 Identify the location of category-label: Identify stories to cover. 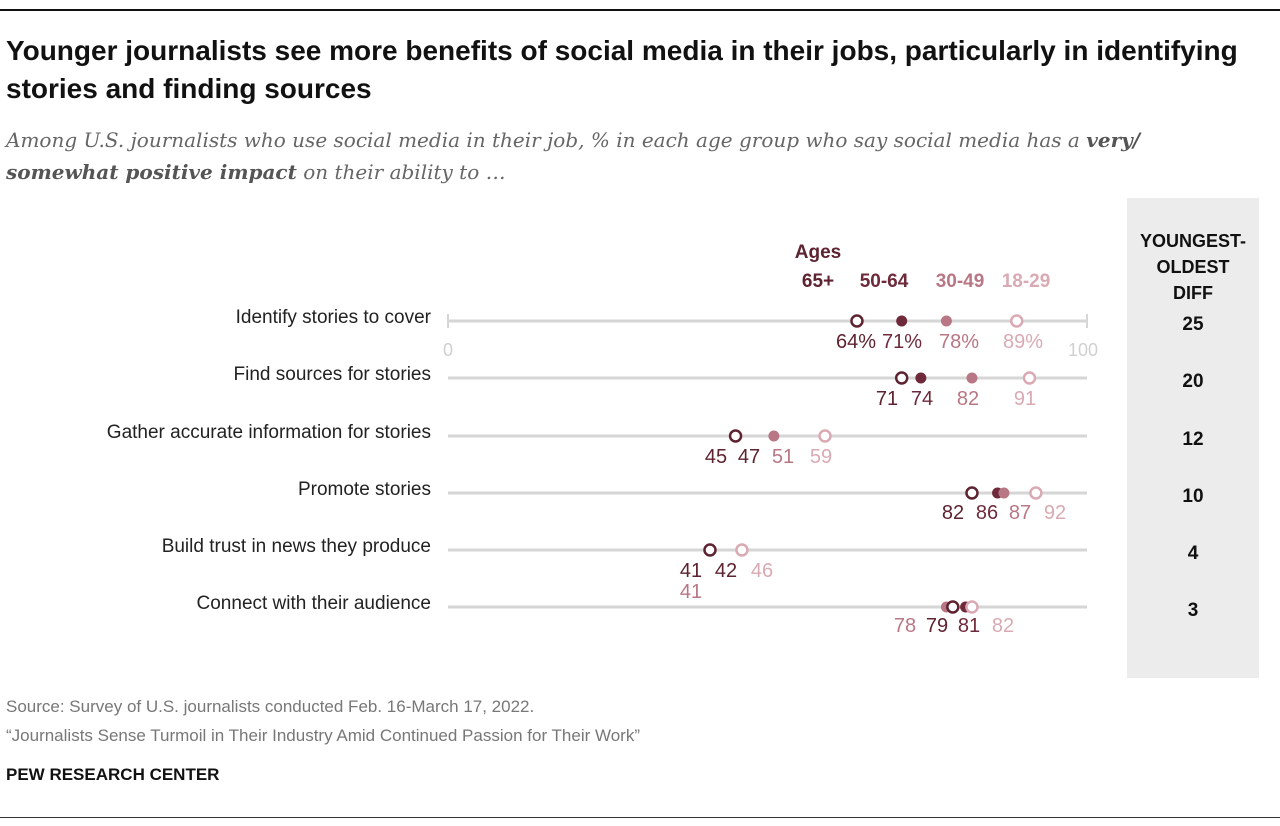
(334, 317).